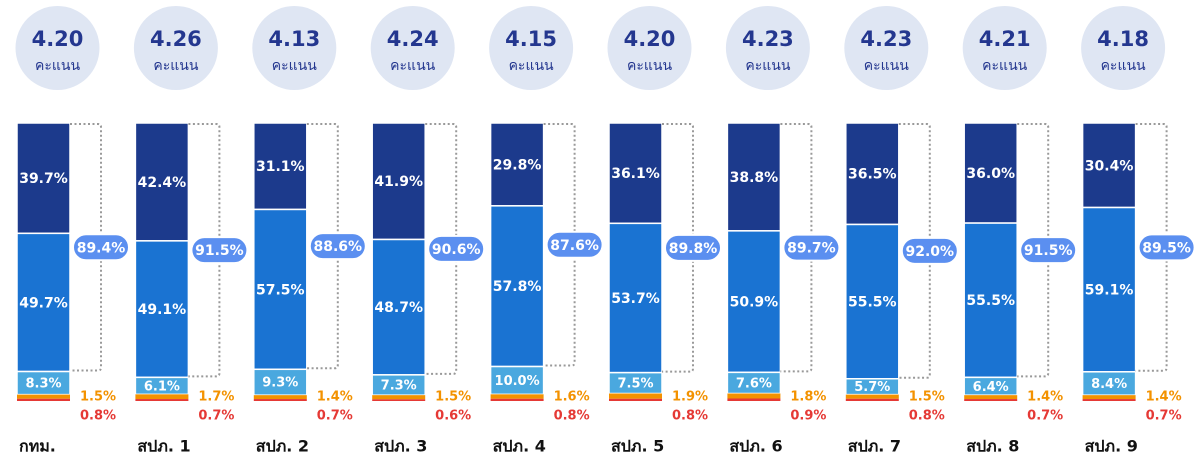 This screenshot has width=1199, height=461. What do you see at coordinates (690, 416) in the screenshot?
I see `small-segment-label: 0.8%` at bounding box center [690, 416].